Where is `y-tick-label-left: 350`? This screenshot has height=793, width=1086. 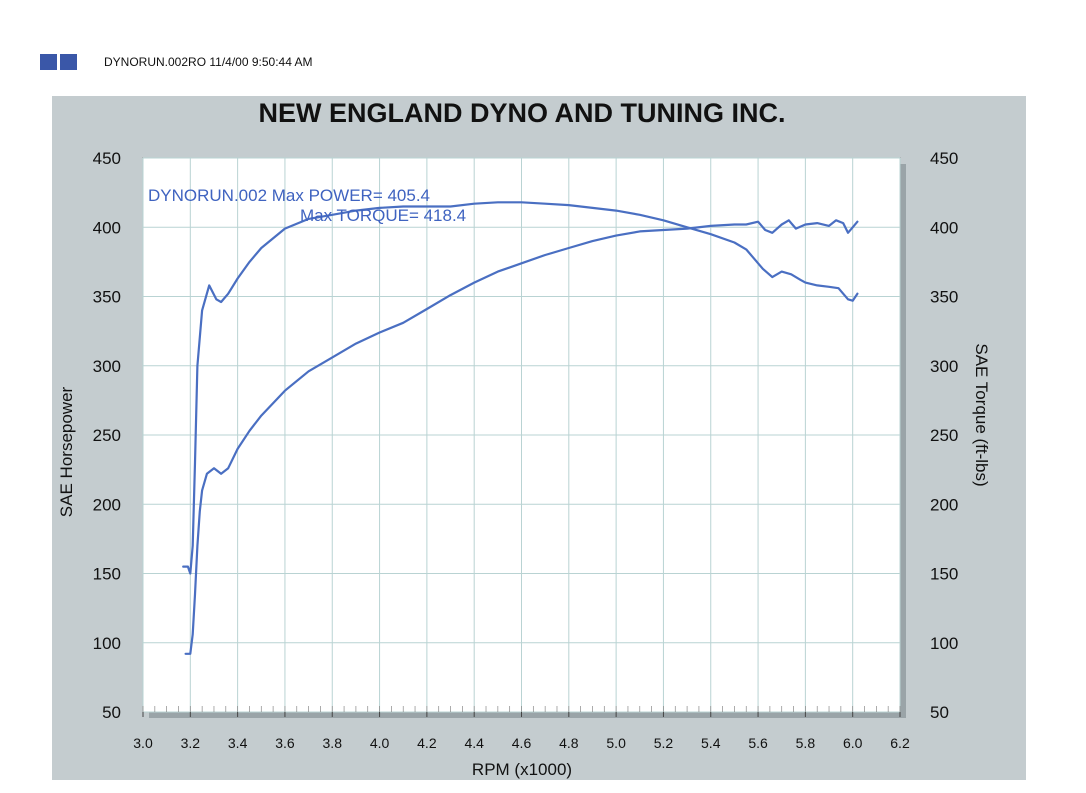 y-tick-label-left: 350 is located at coordinates (107, 297).